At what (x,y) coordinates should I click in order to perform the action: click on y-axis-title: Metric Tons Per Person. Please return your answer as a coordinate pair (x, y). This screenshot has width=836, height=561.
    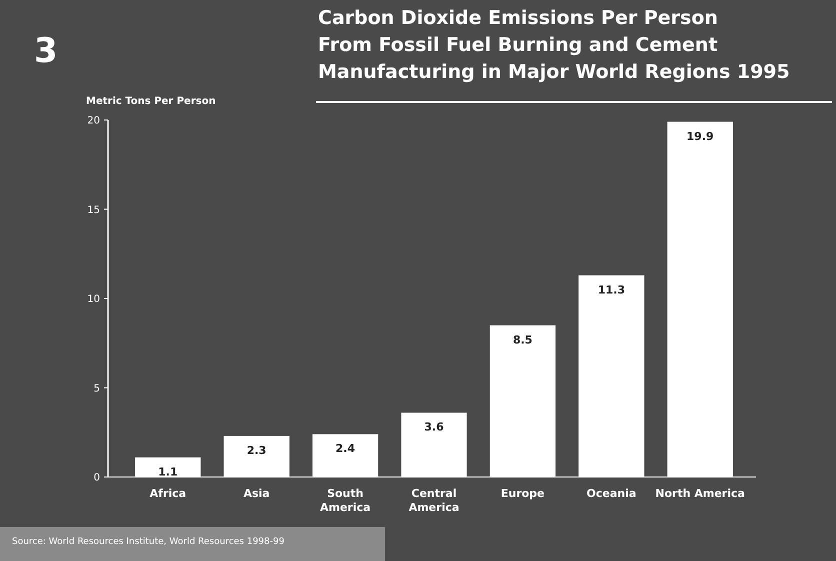
    Looking at the image, I should click on (151, 101).